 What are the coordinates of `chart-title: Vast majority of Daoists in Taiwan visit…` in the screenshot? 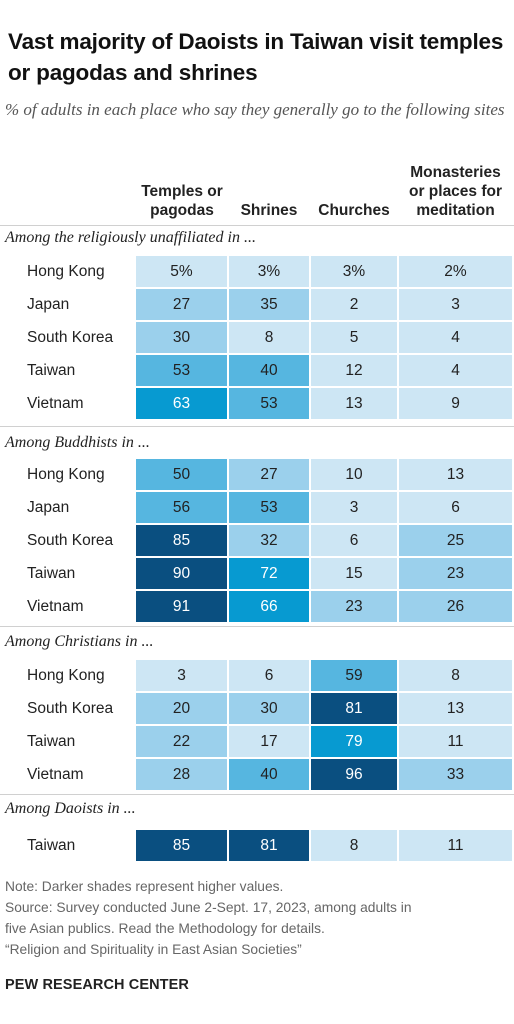 It's located at (256, 57).